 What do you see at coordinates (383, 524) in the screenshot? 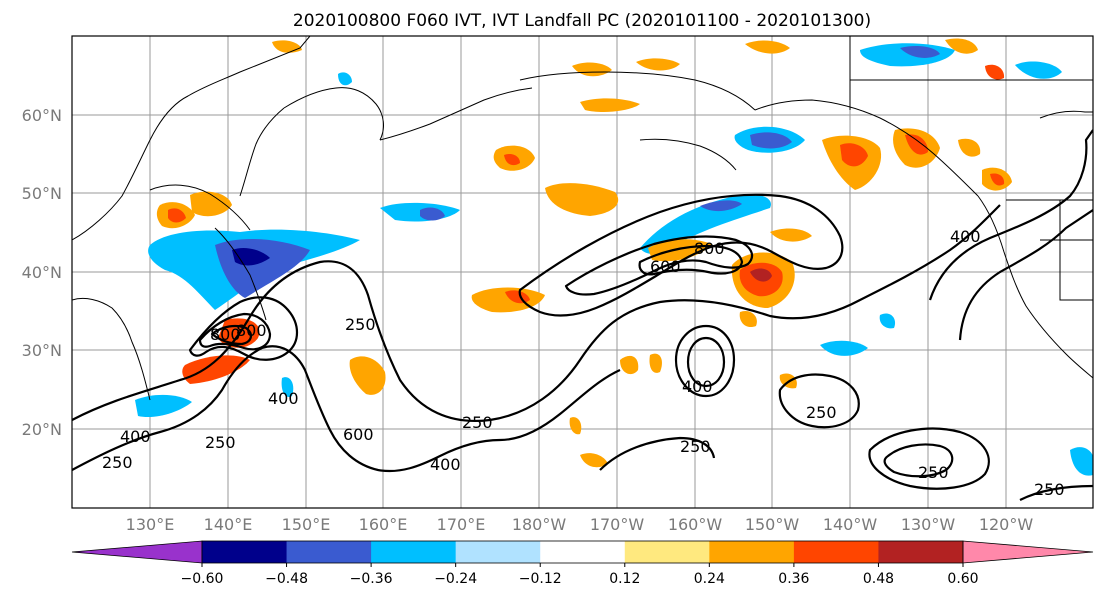
I see `lon-label: 160°E` at bounding box center [383, 524].